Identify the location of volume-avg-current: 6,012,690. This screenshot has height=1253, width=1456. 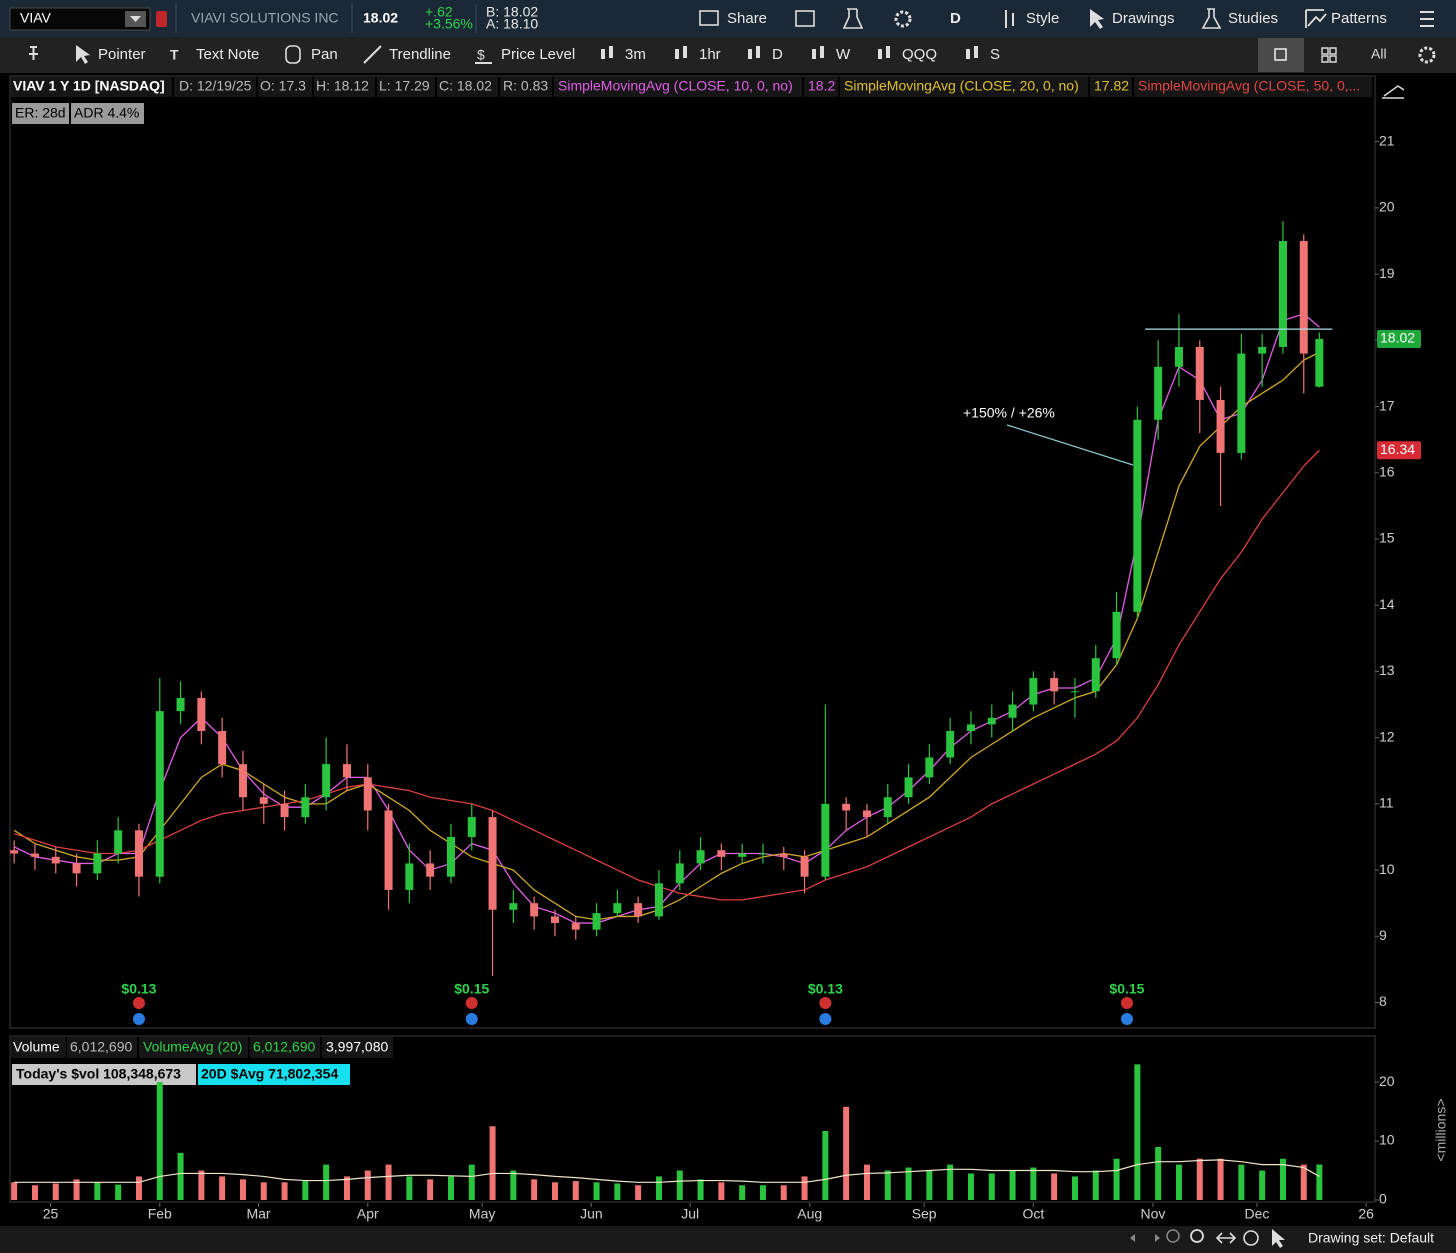
(284, 1047).